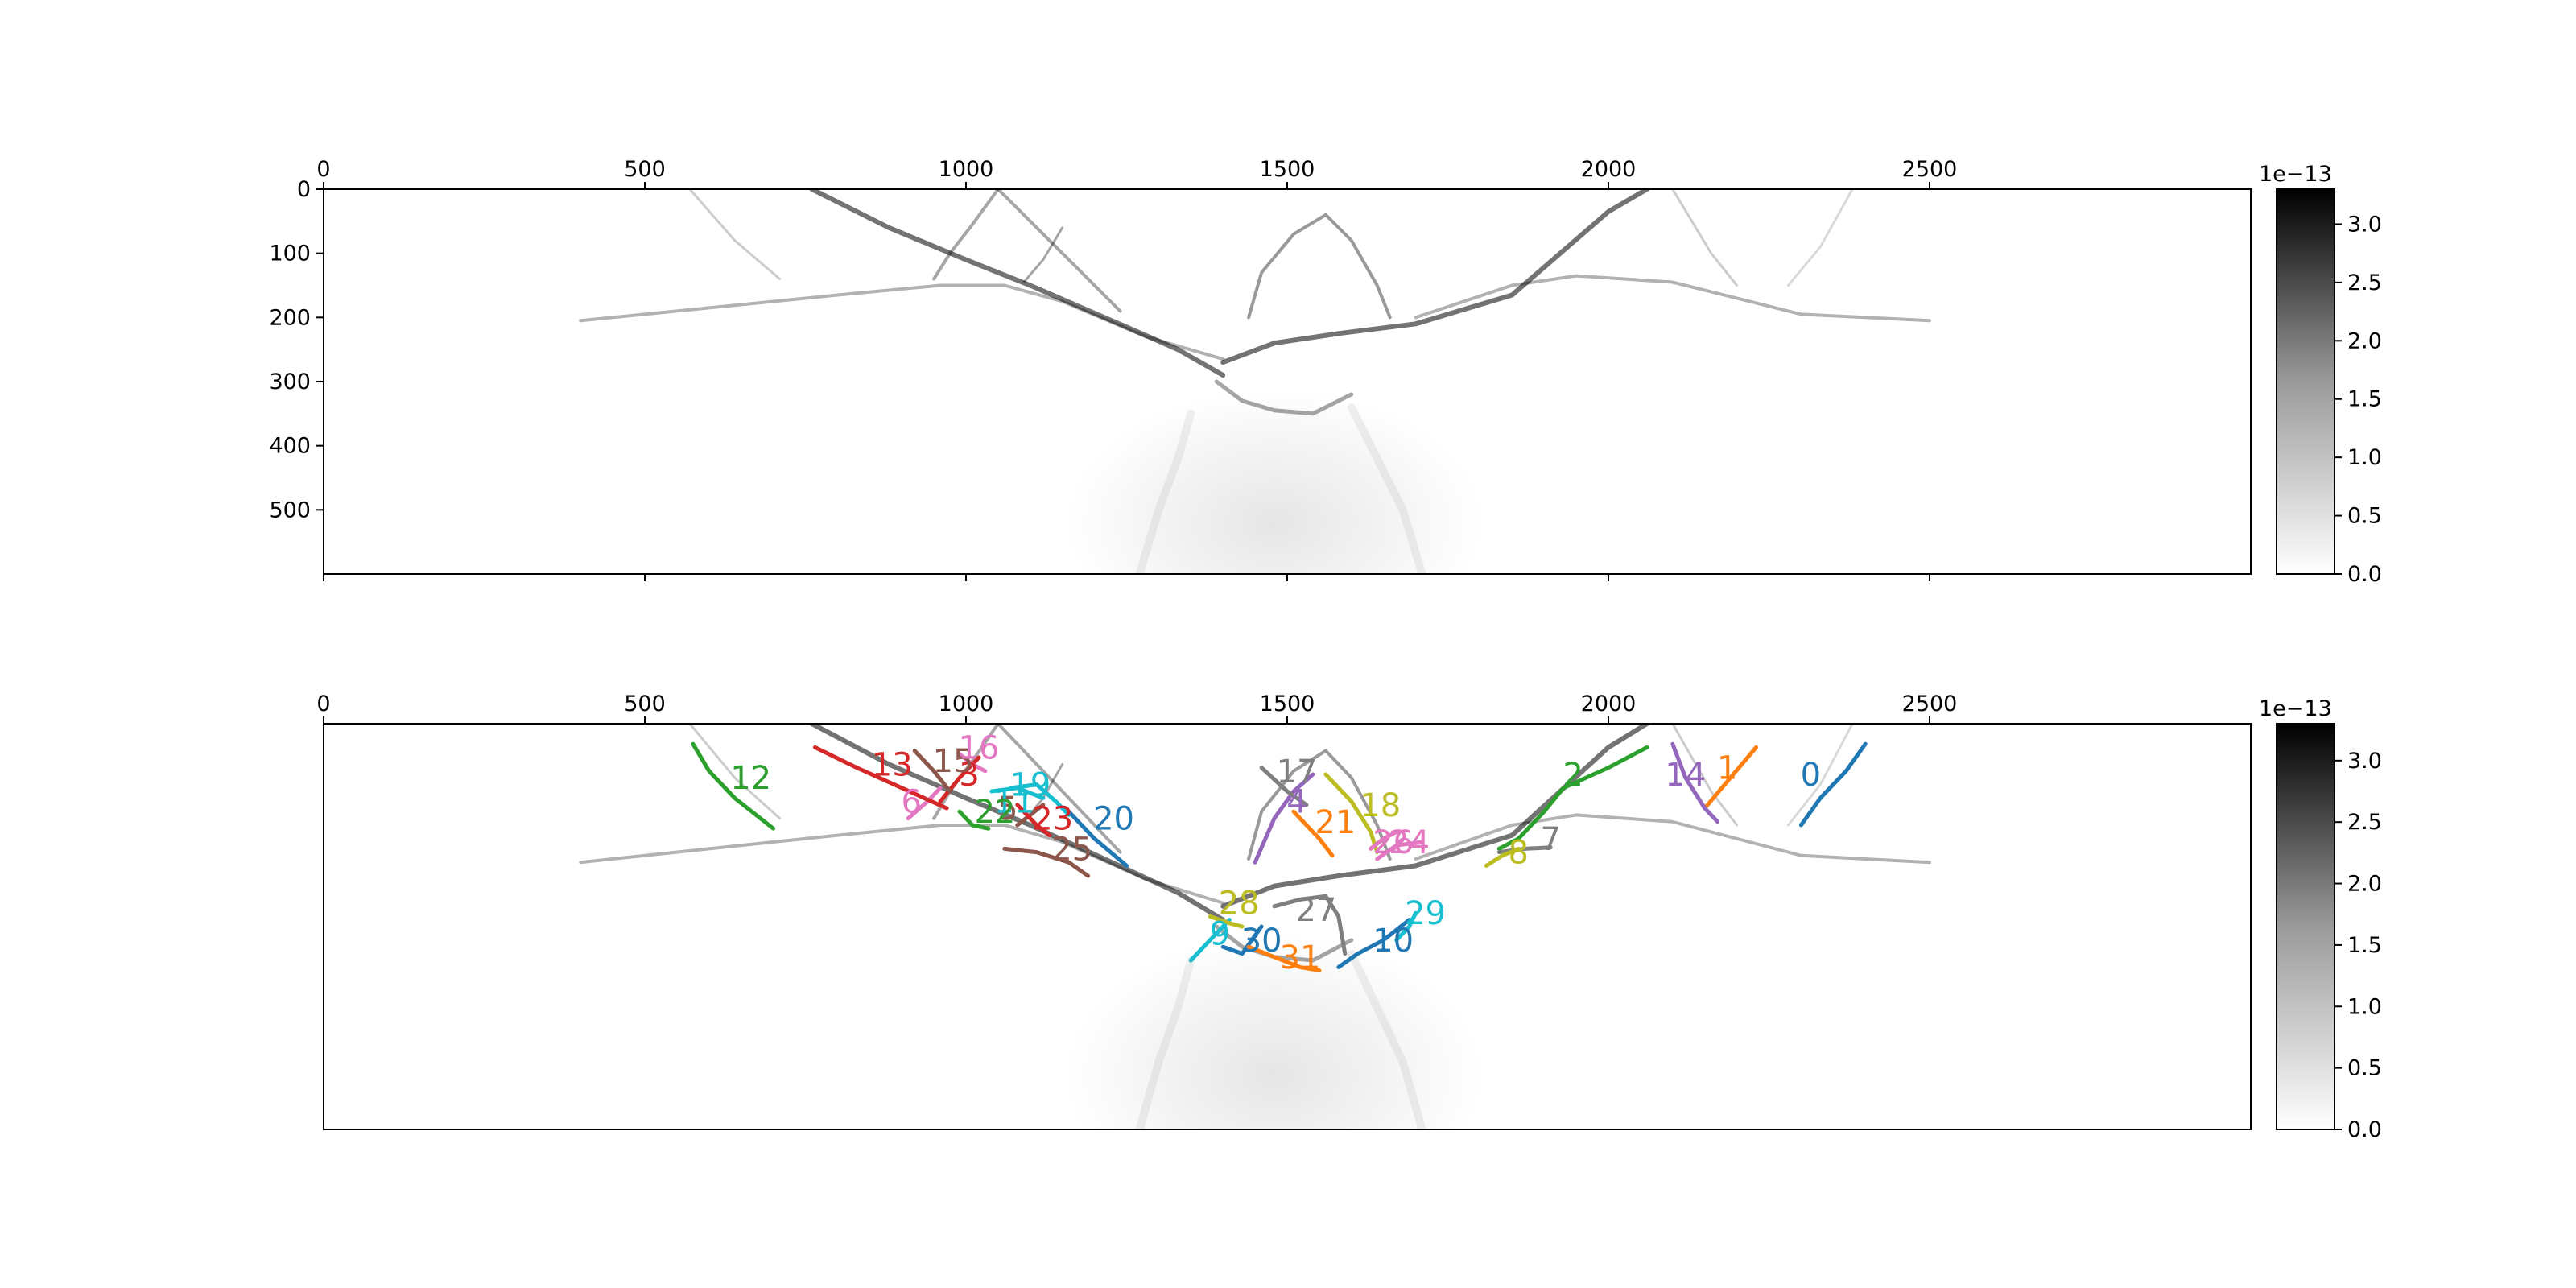 The width and height of the screenshot is (2576, 1288). What do you see at coordinates (1686, 775) in the screenshot?
I see `track-label-14: 14` at bounding box center [1686, 775].